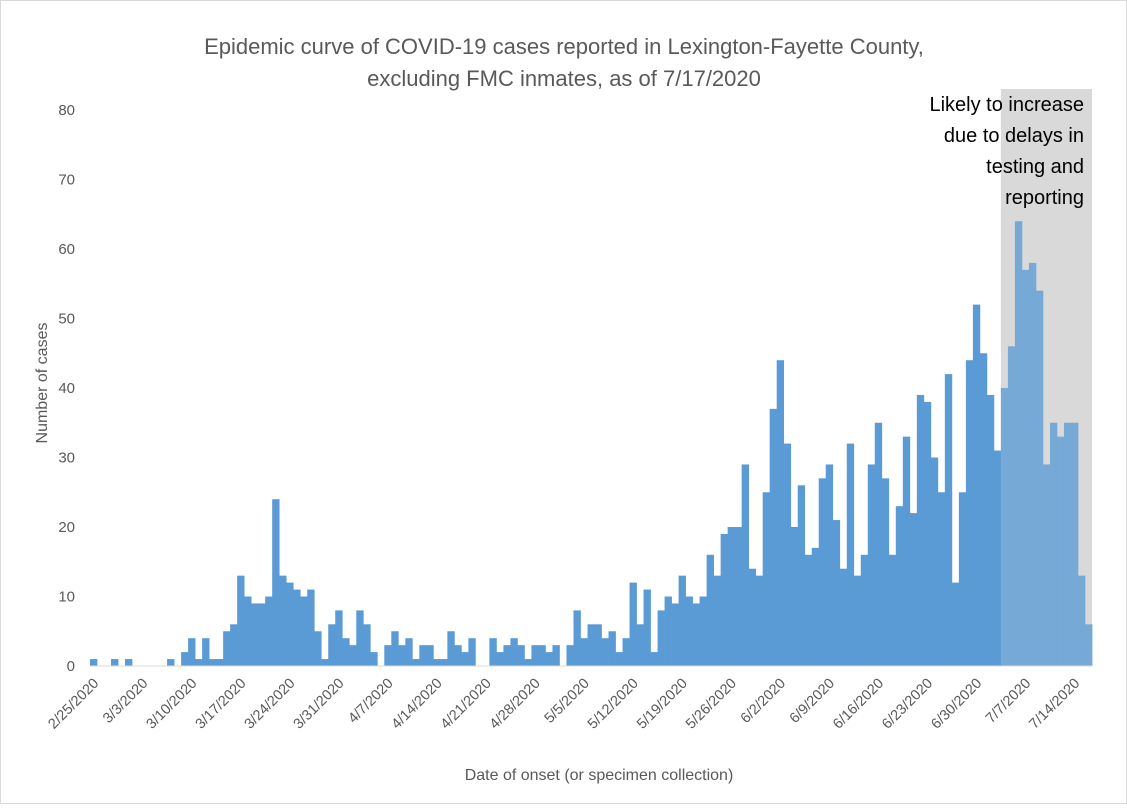 The height and width of the screenshot is (808, 1127). Describe the element at coordinates (1046, 377) in the screenshot. I see `incomplete-data-overlay` at that location.